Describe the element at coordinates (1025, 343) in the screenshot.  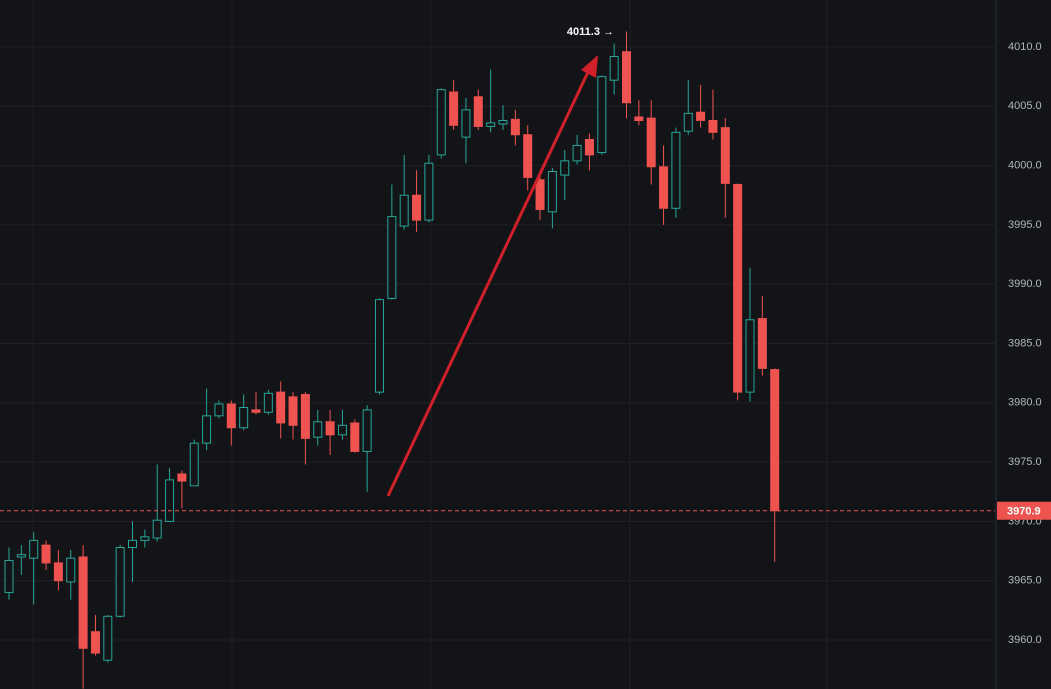
I see `y-tick-label: 3985.0` at that location.